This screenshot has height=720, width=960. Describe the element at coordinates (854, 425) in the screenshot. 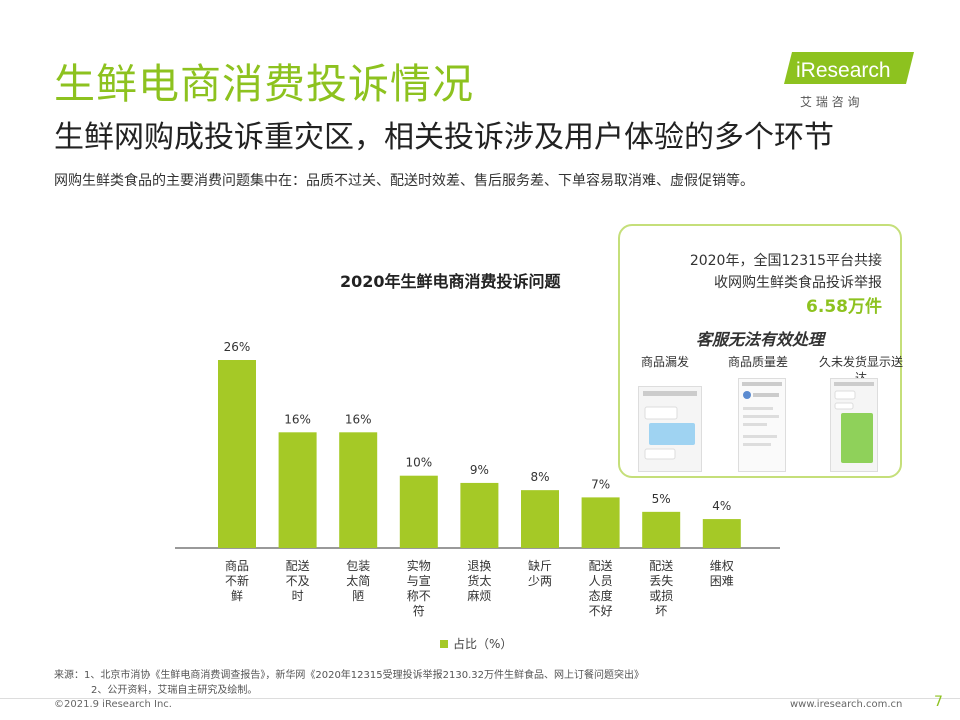

I see `screenshot-not-shipped` at that location.